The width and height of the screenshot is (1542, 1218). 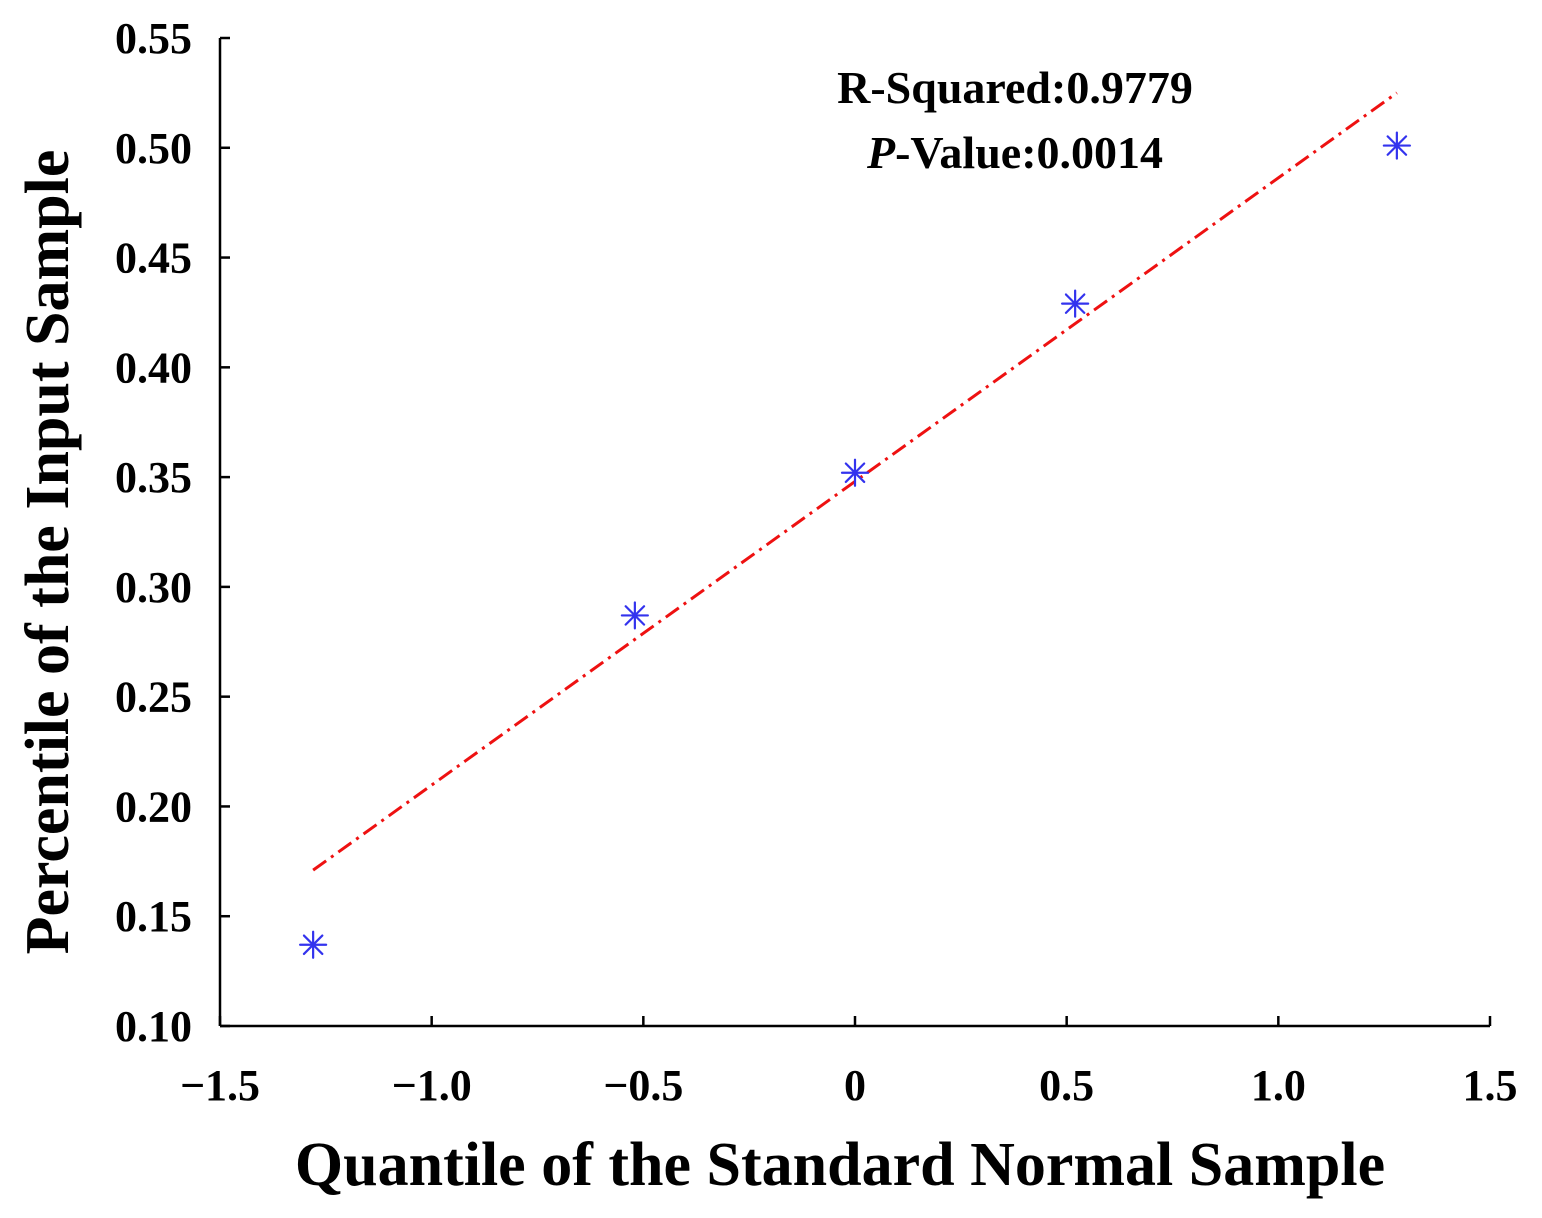 What do you see at coordinates (643, 1085) in the screenshot?
I see `x-tick-label: −0.5` at bounding box center [643, 1085].